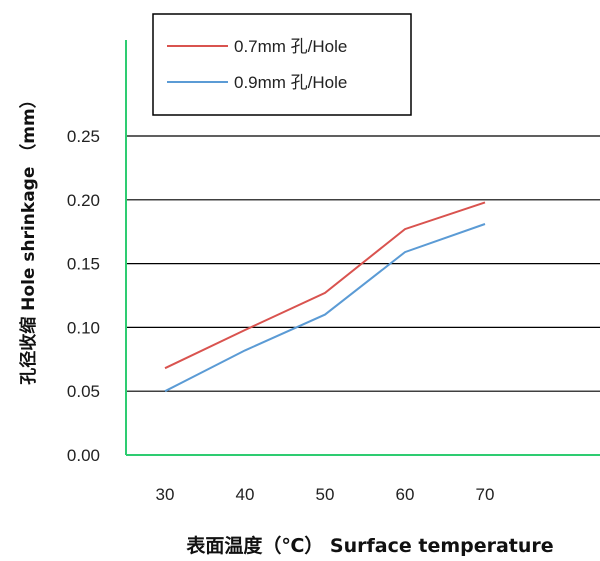  Describe the element at coordinates (290, 46) in the screenshot. I see `legend-label-1: 0.7mm 孔/Hole` at that location.